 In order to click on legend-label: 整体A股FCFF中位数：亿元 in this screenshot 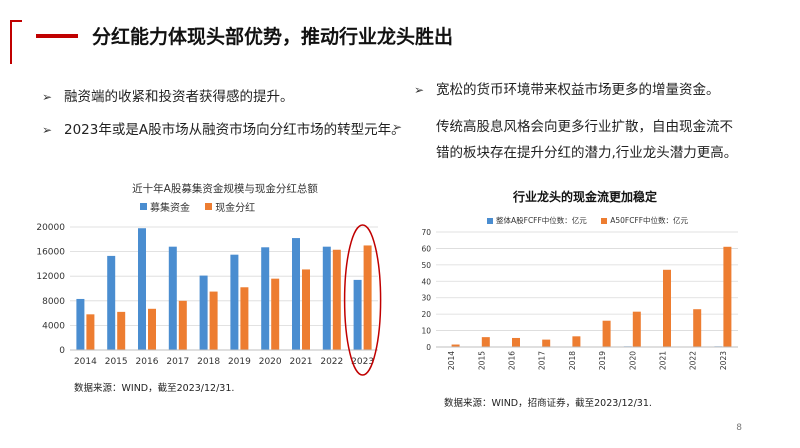, I will do `click(541, 220)`.